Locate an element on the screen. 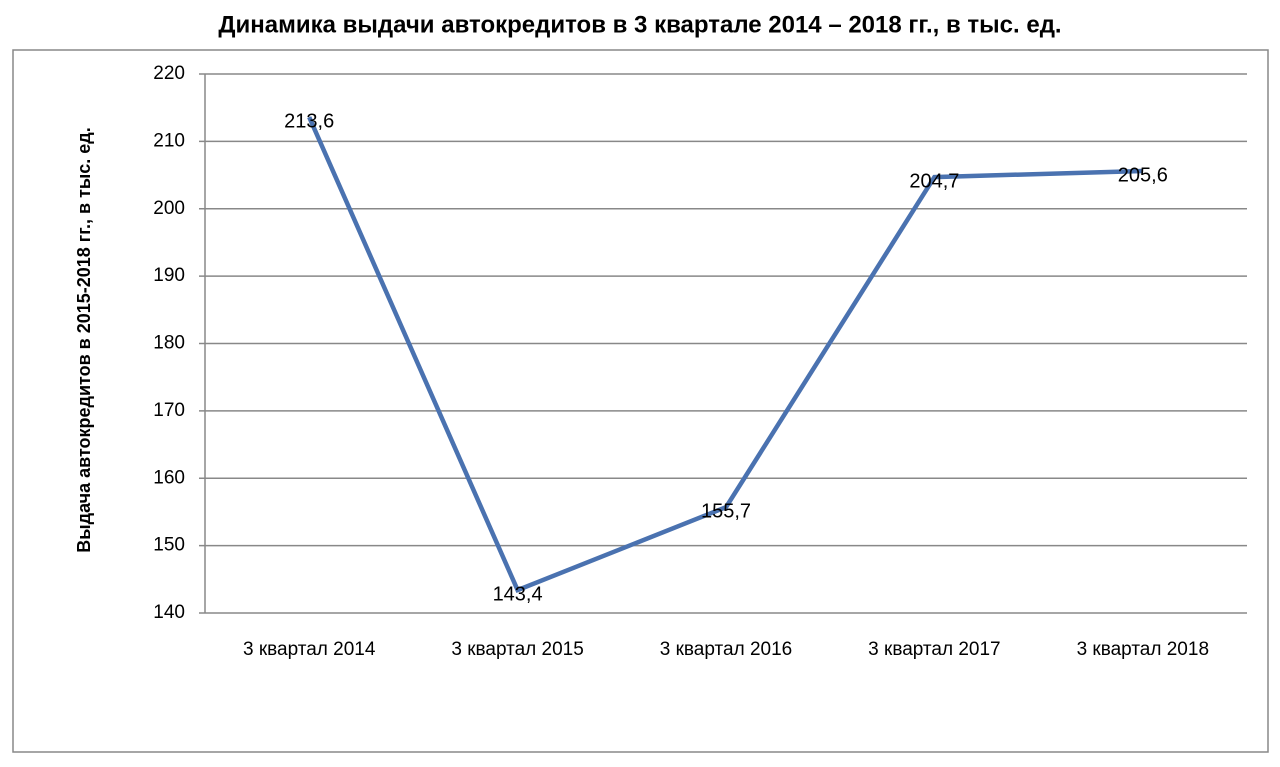  y-tick-label: 140 is located at coordinates (169, 612).